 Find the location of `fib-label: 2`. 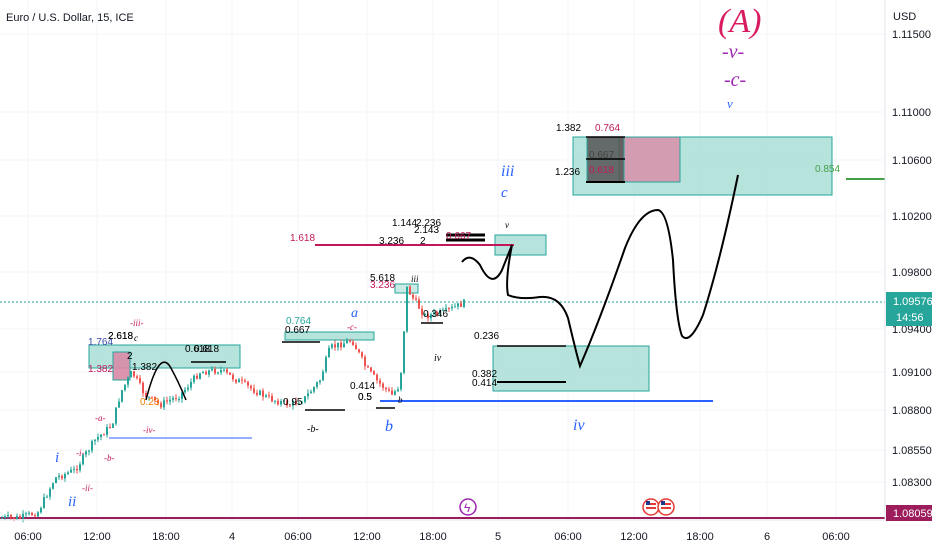

fib-label: 2 is located at coordinates (423, 241).